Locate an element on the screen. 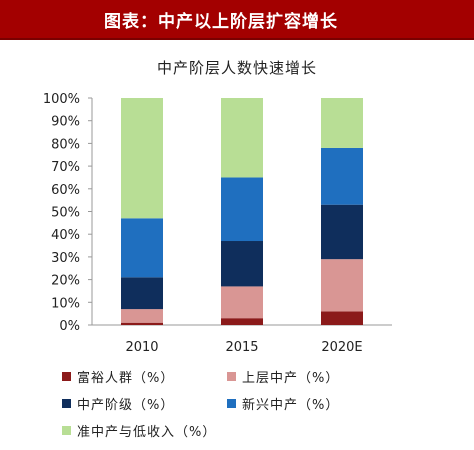  page-title: 图表：中产以上阶层扩容增长 is located at coordinates (221, 22).